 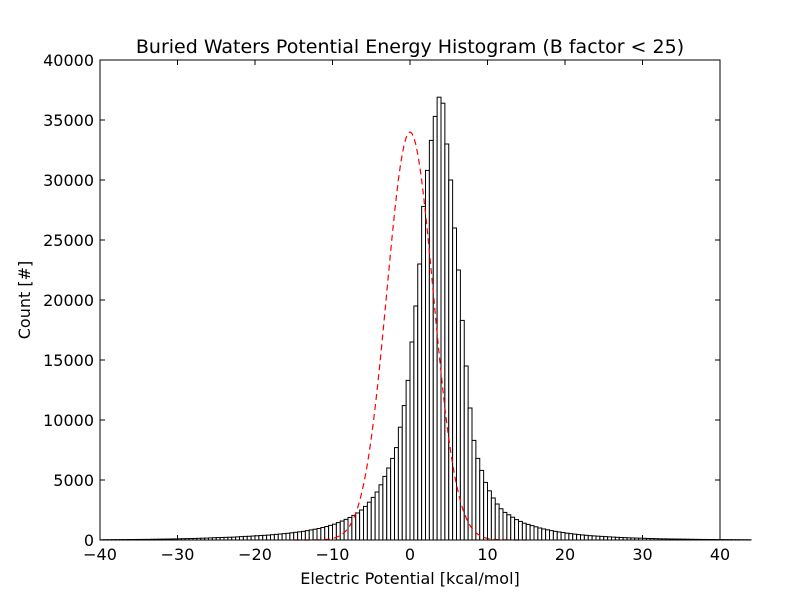 I want to click on x-axis-label: Electric Potential [kcal/mol], so click(x=410, y=578).